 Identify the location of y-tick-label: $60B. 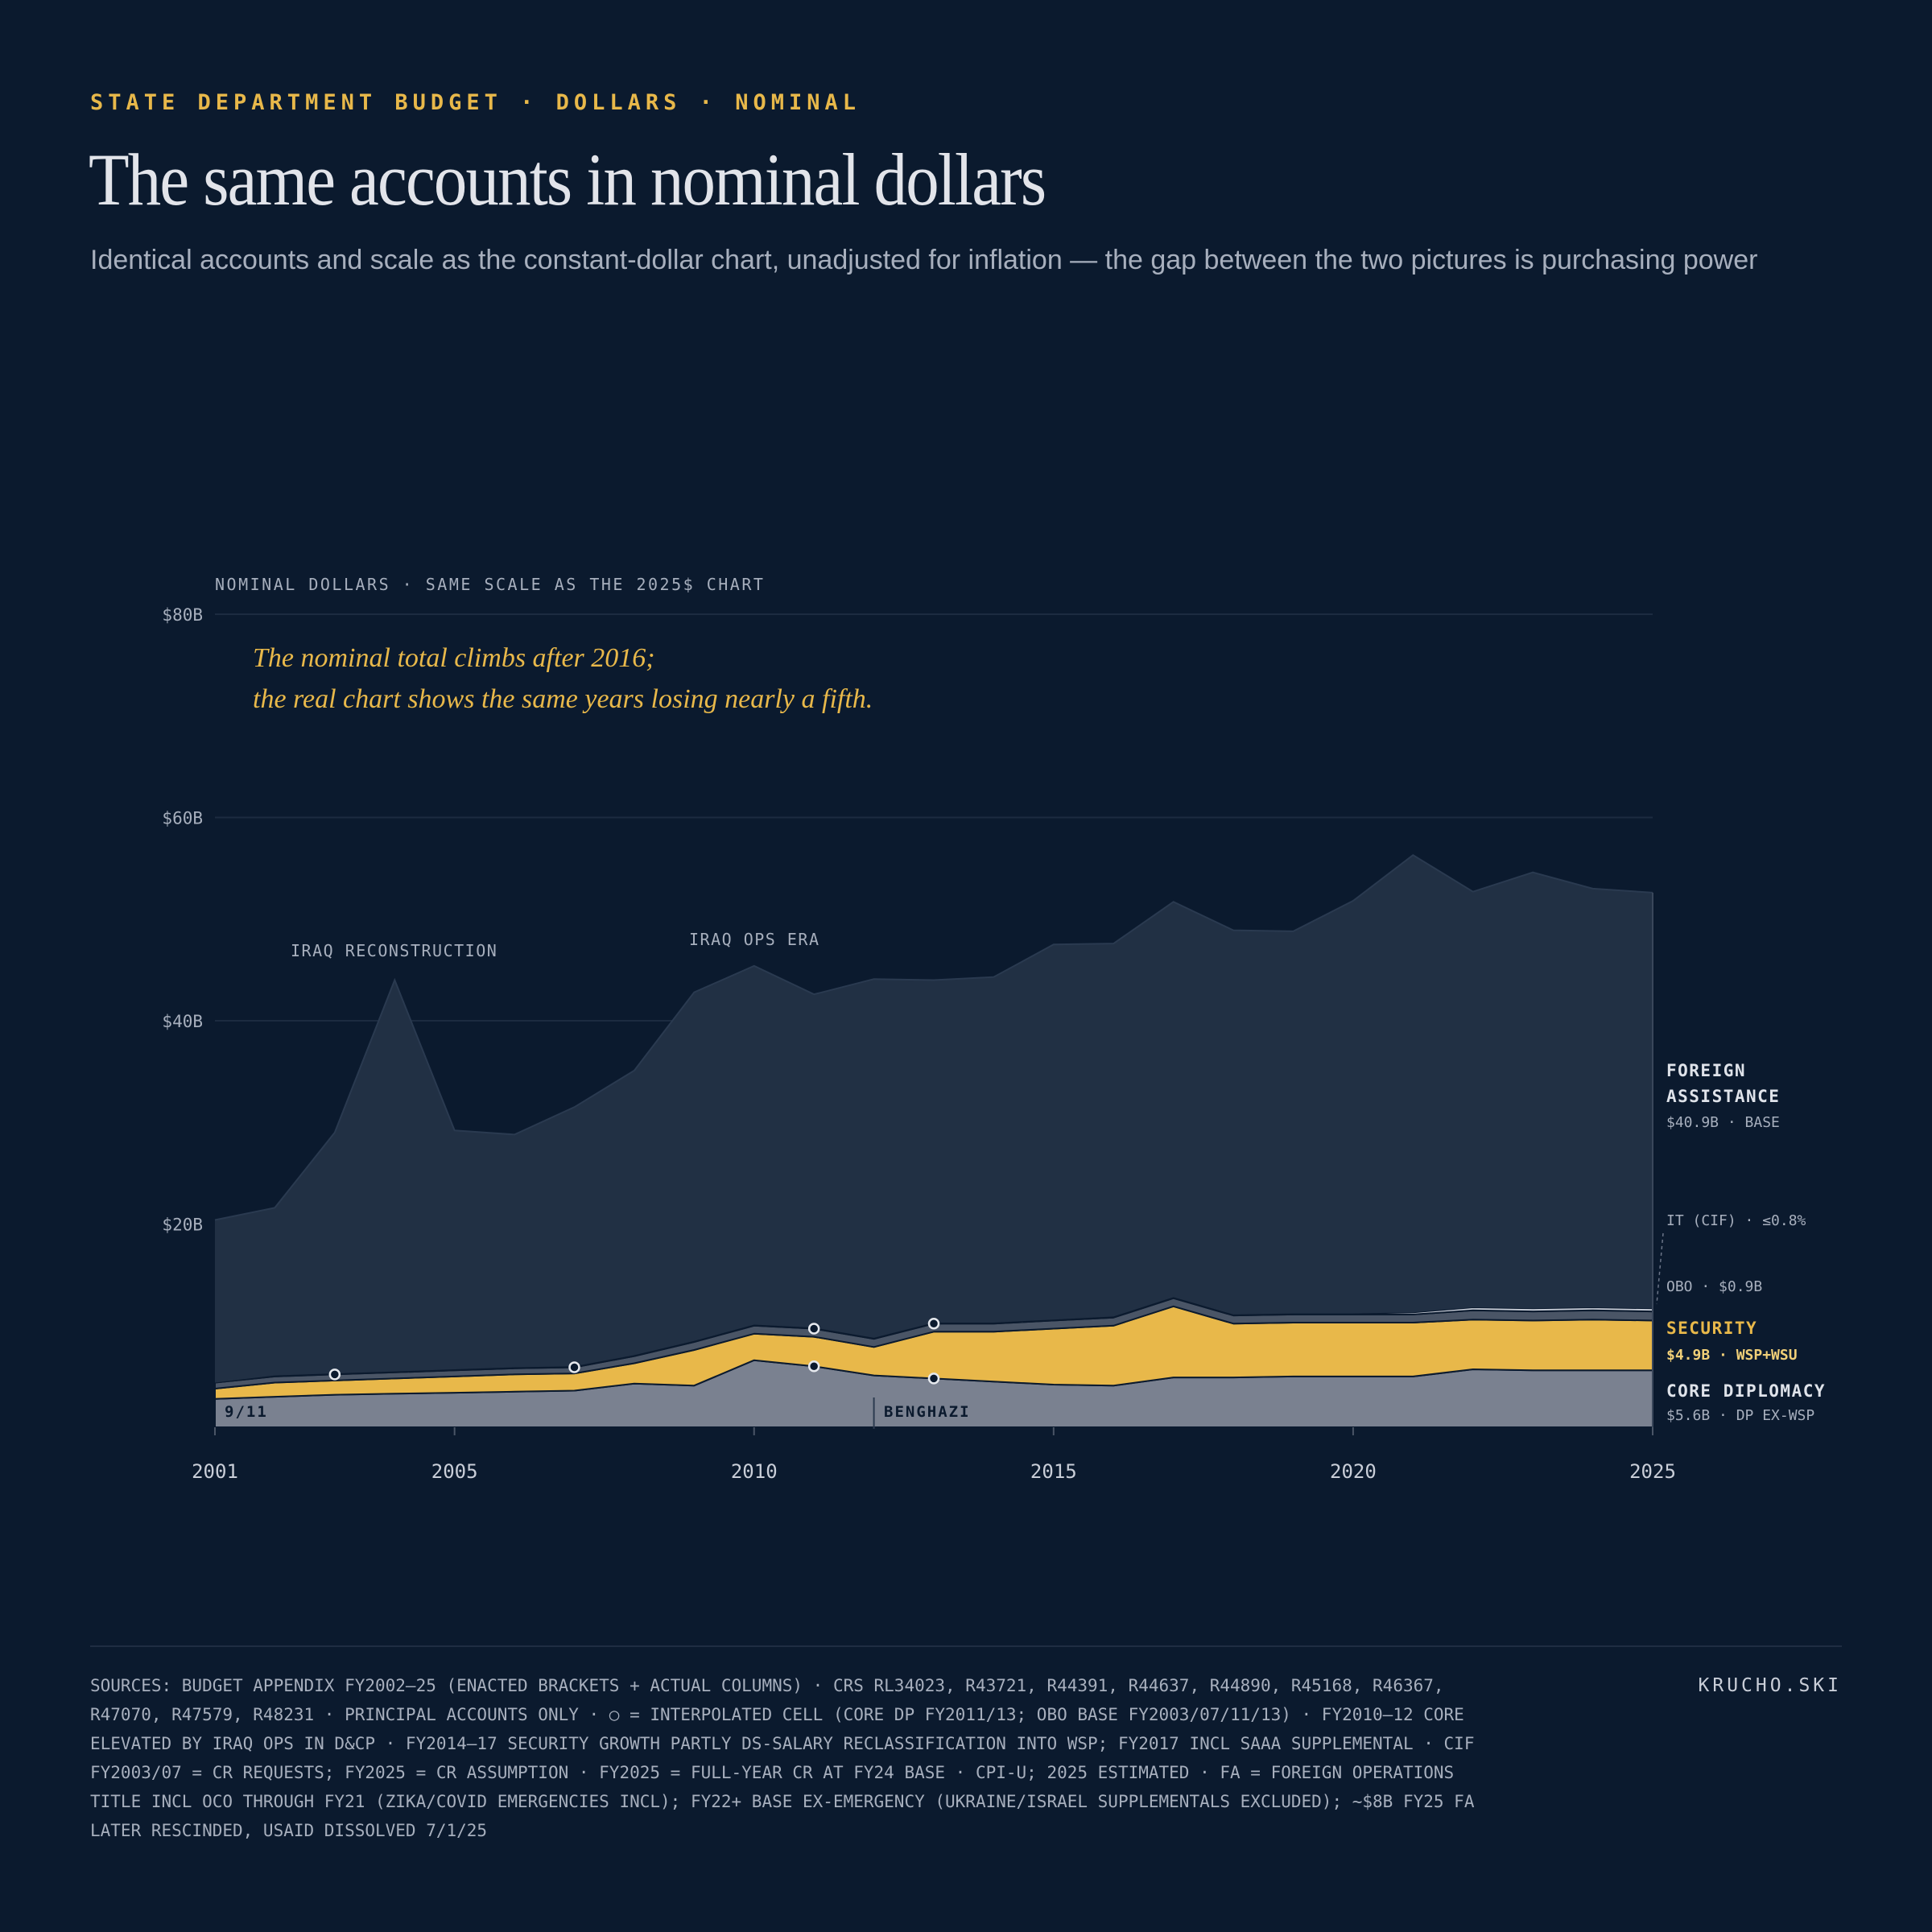
(182, 818).